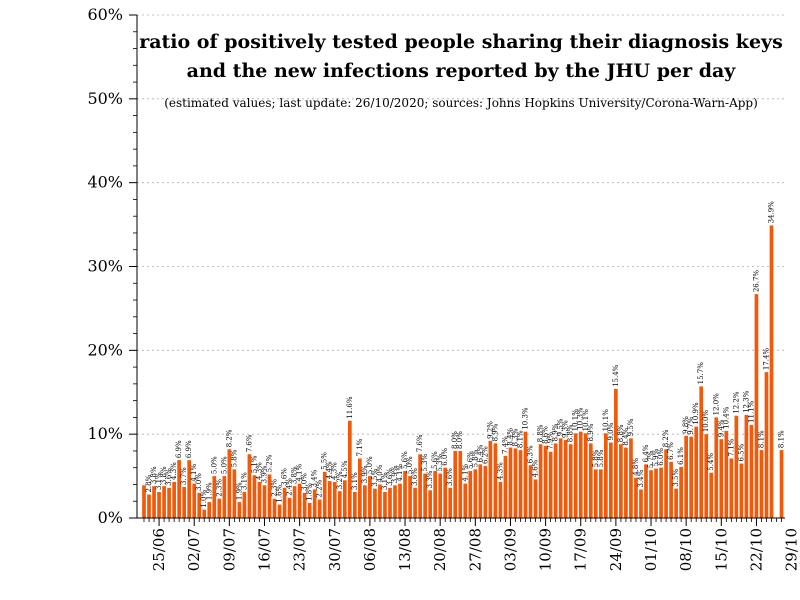  What do you see at coordinates (330, 470) in the screenshot?
I see `data-label: 4.4%` at bounding box center [330, 470].